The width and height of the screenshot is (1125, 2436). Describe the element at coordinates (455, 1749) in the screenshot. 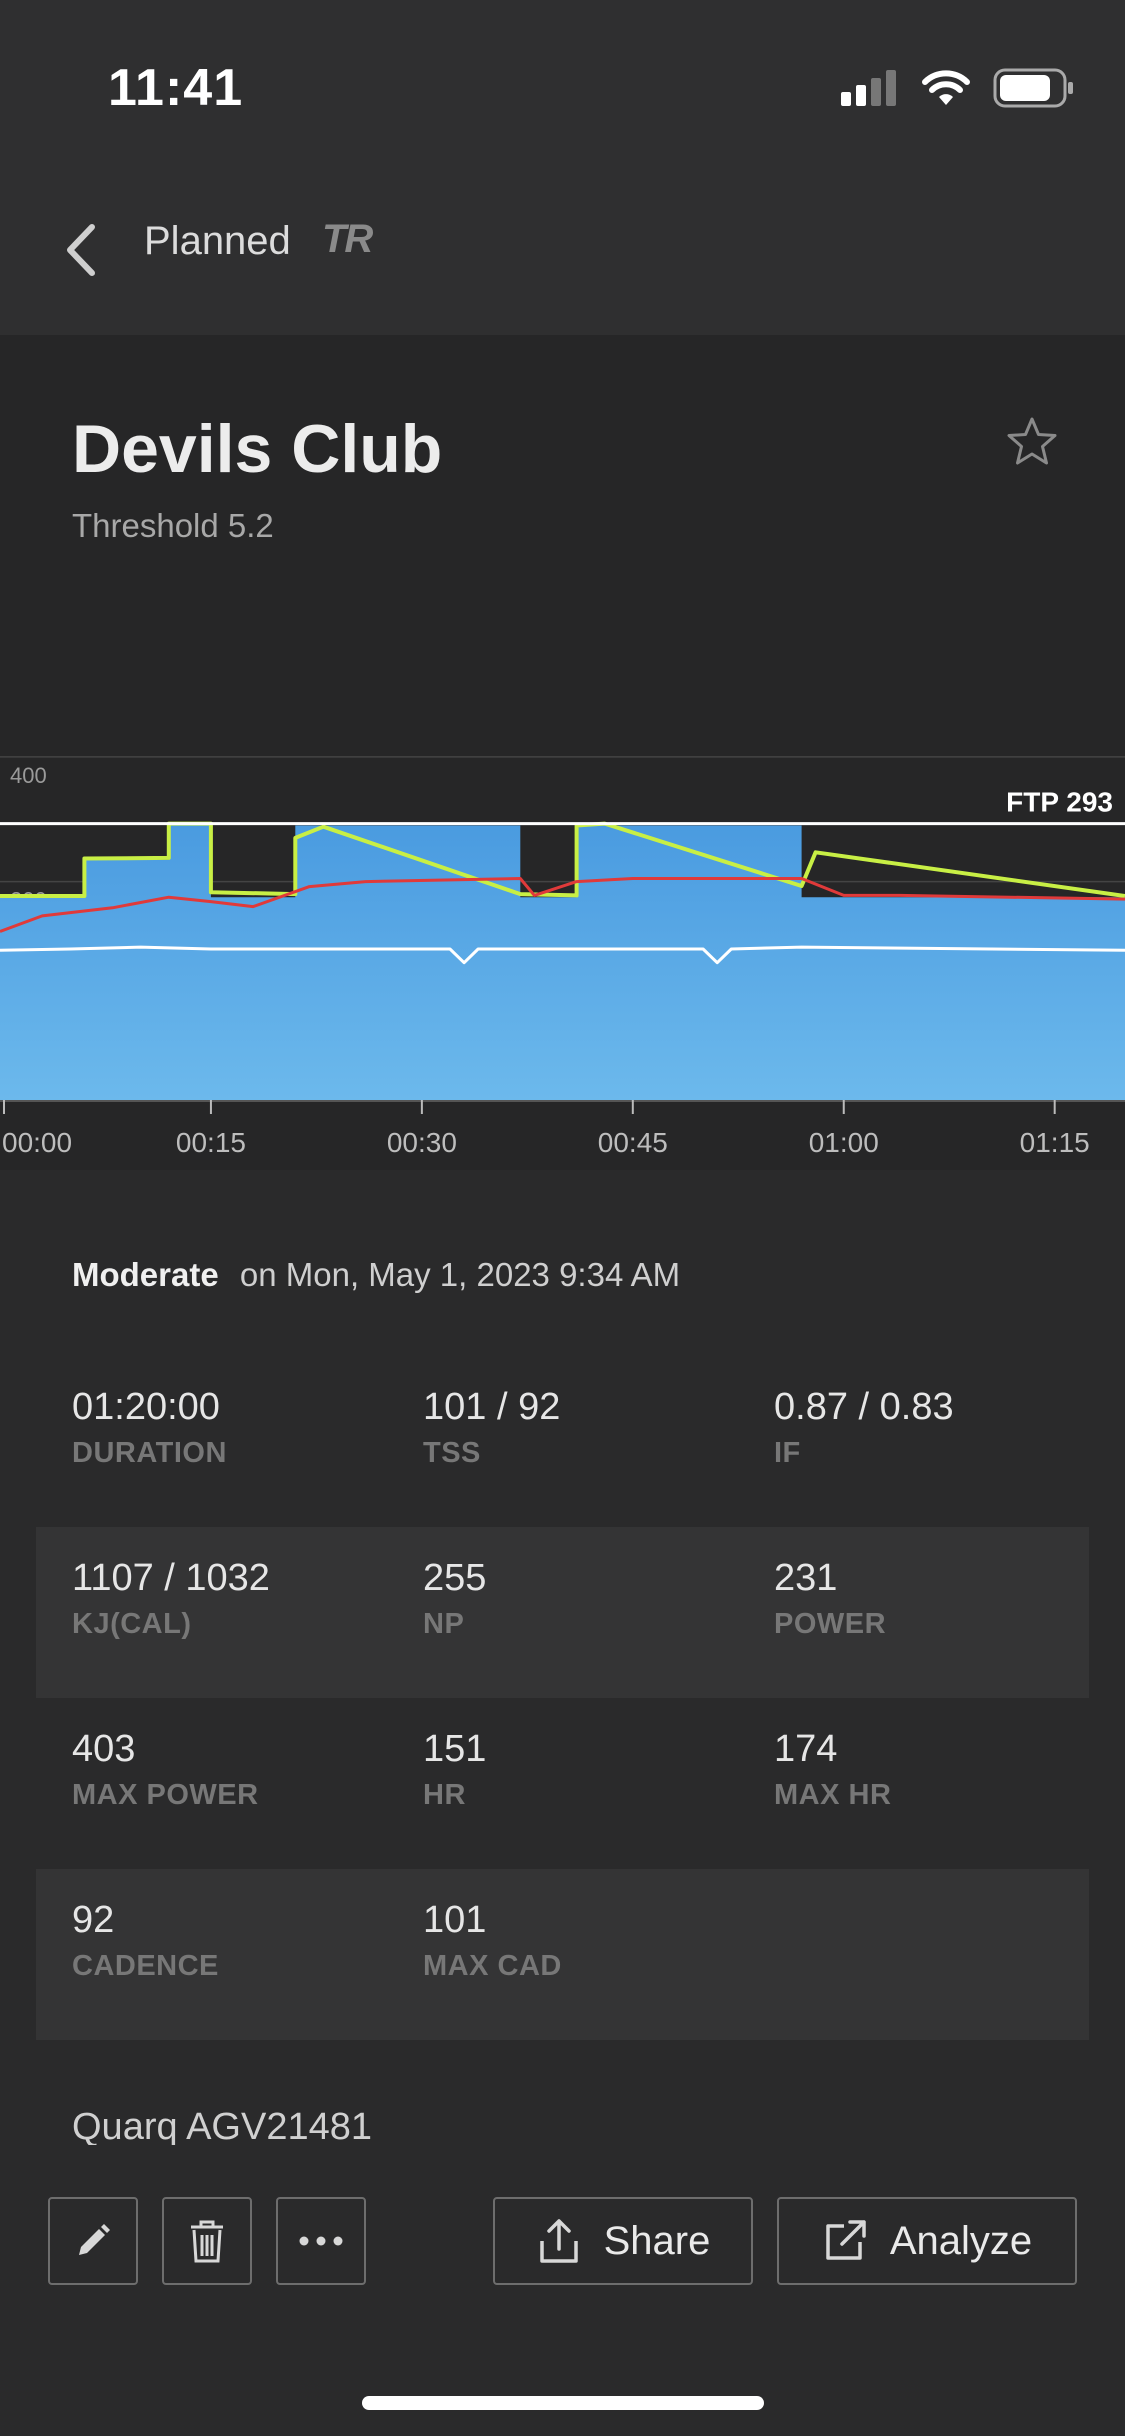

I see `stat-value: 151` at that location.